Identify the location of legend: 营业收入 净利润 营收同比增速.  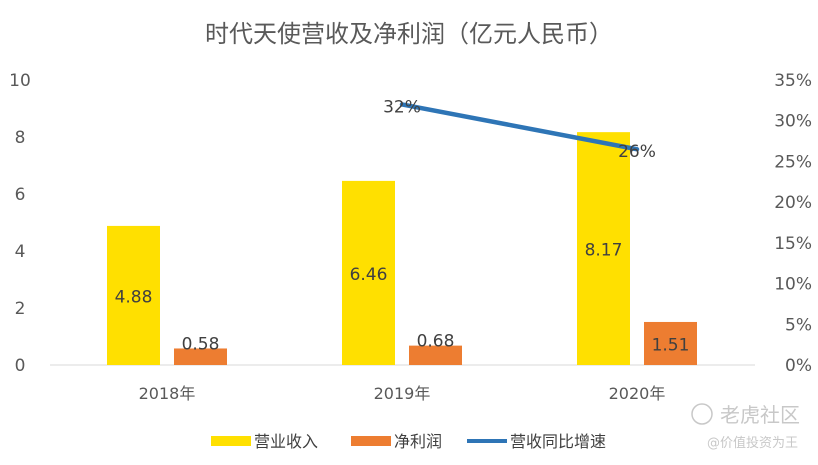
(408, 441).